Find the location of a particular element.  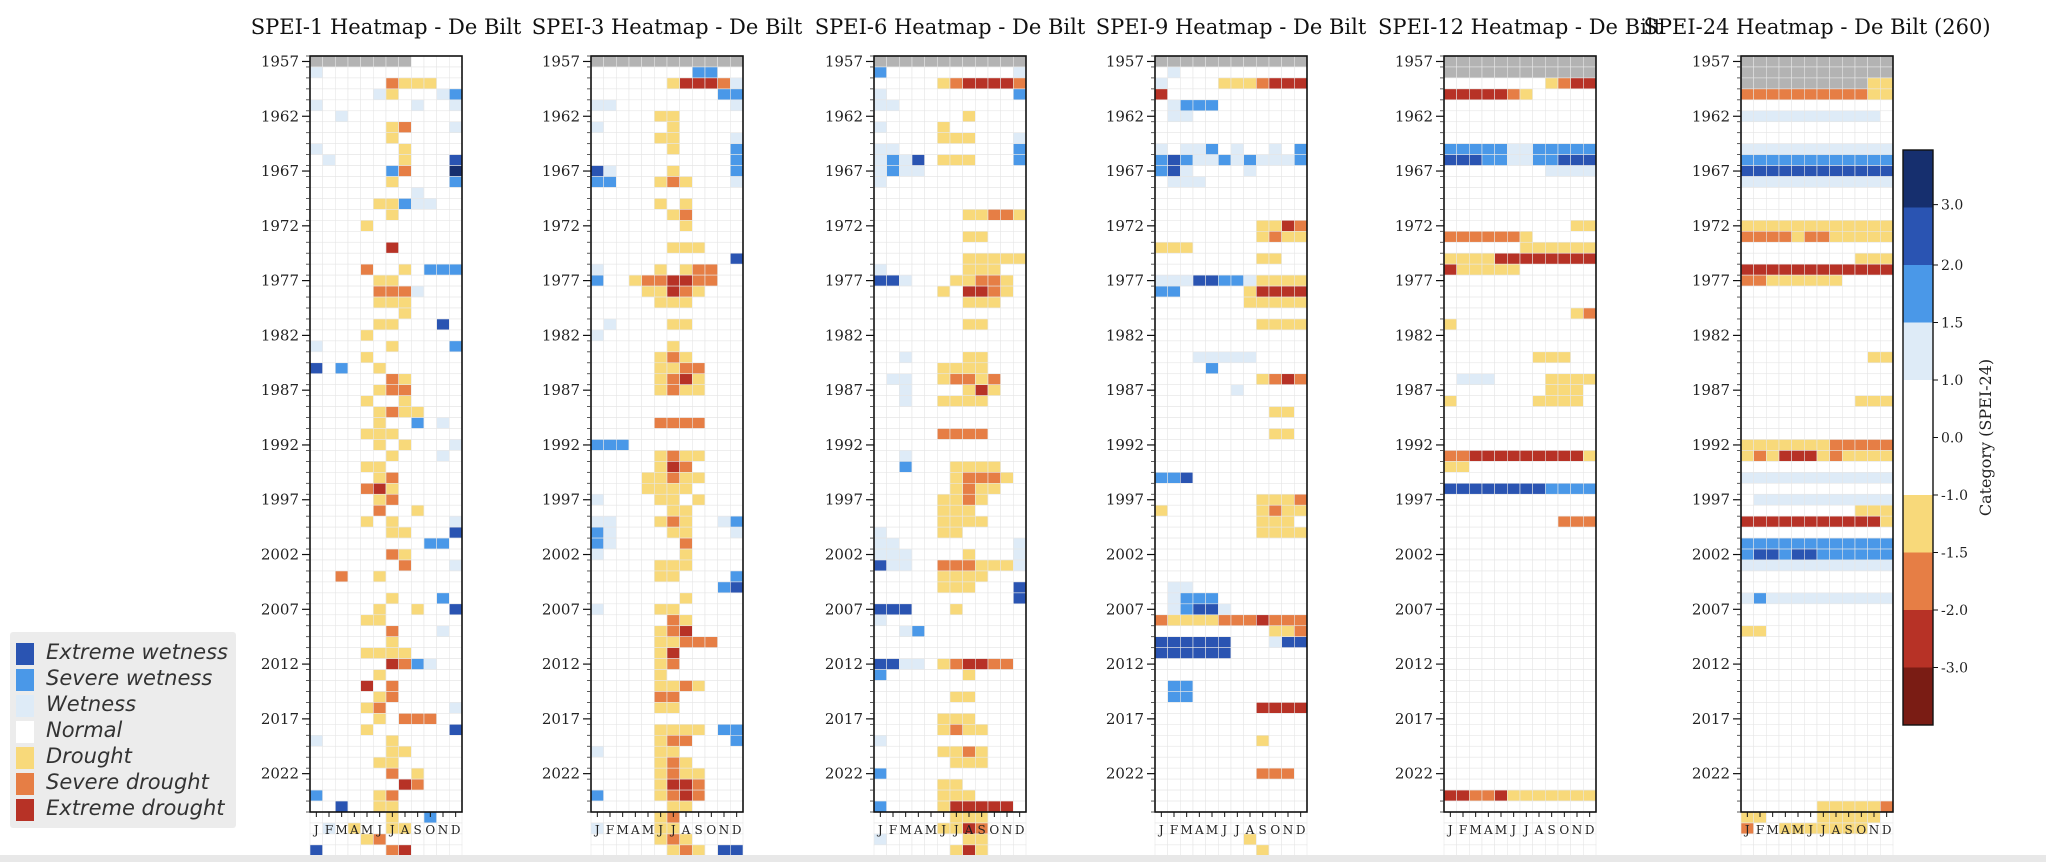

y-tick-label: 1982 is located at coordinates (280, 335).